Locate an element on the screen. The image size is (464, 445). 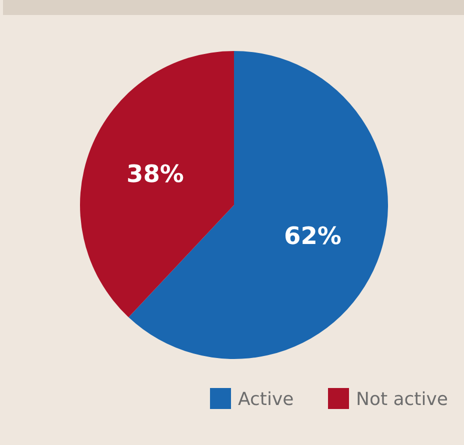
legend-label: Not active is located at coordinates (402, 399).